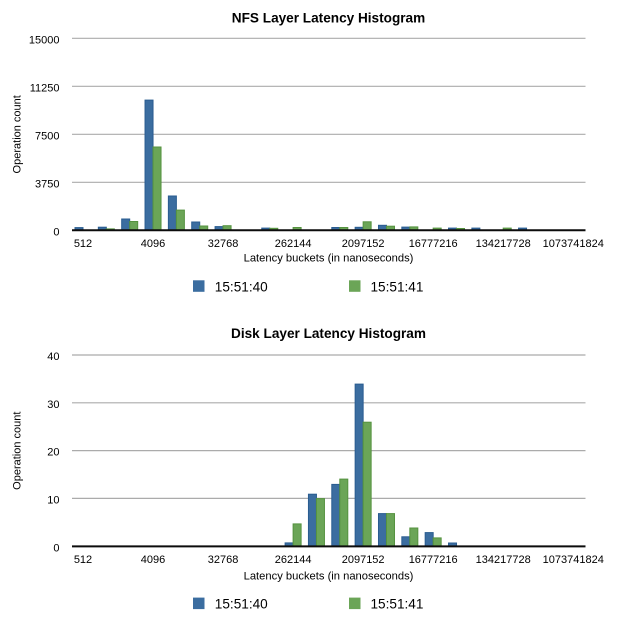 The image size is (620, 618). I want to click on svg-text: NFS Layer Latency Histogram, so click(328, 17).